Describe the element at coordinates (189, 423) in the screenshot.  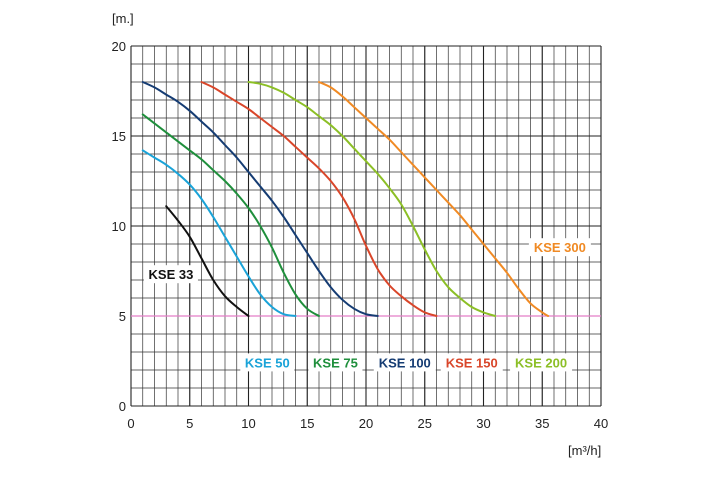
I see `x-tick-label: 5` at that location.